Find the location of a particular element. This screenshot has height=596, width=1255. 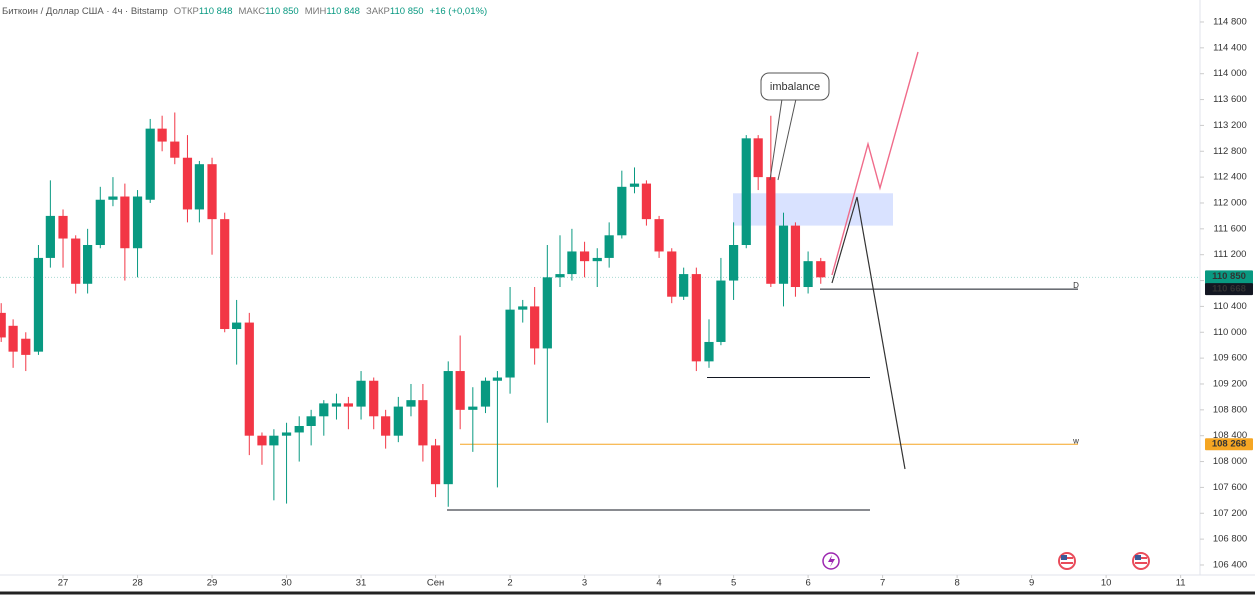

callout-box is located at coordinates (795, 86).